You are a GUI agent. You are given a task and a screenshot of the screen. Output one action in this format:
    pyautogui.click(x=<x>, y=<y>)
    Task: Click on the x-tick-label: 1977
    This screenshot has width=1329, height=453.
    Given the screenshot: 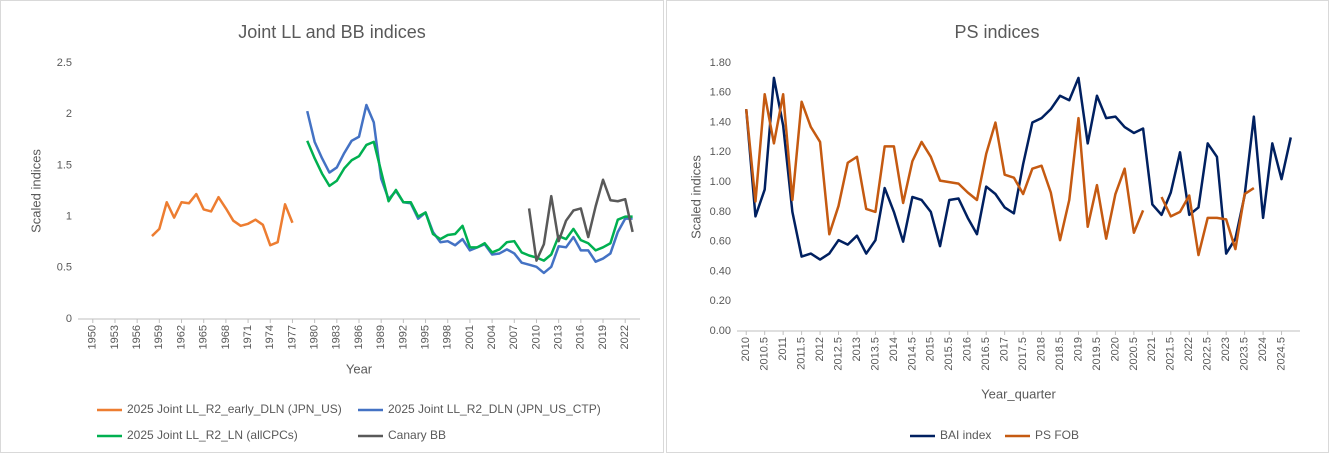 What is the action you would take?
    pyautogui.click(x=292, y=337)
    